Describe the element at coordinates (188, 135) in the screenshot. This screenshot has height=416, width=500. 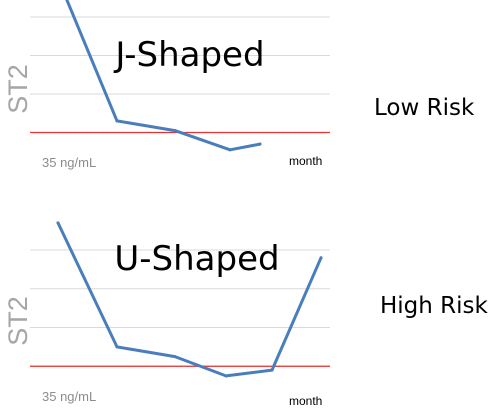
I see `series-points` at that location.